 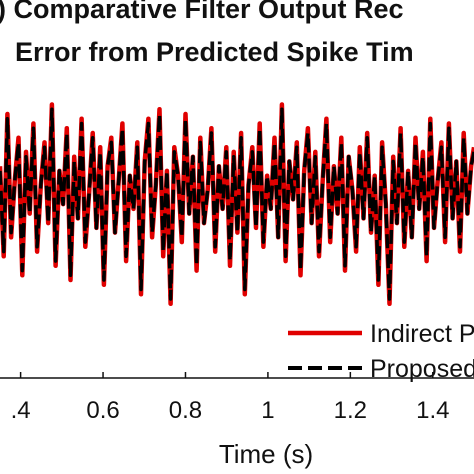 What do you see at coordinates (422, 369) in the screenshot?
I see `legend-label-proposed: Proposed` at bounding box center [422, 369].